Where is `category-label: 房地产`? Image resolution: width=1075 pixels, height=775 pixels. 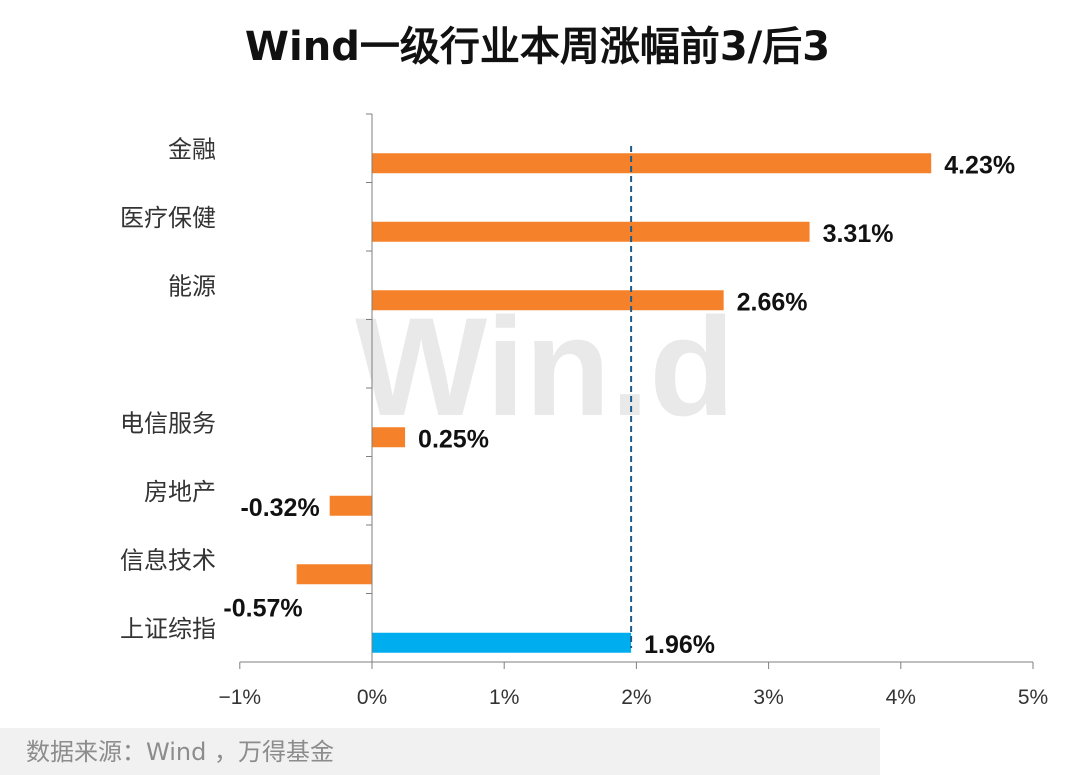
category-label: 房地产 is located at coordinates (180, 492).